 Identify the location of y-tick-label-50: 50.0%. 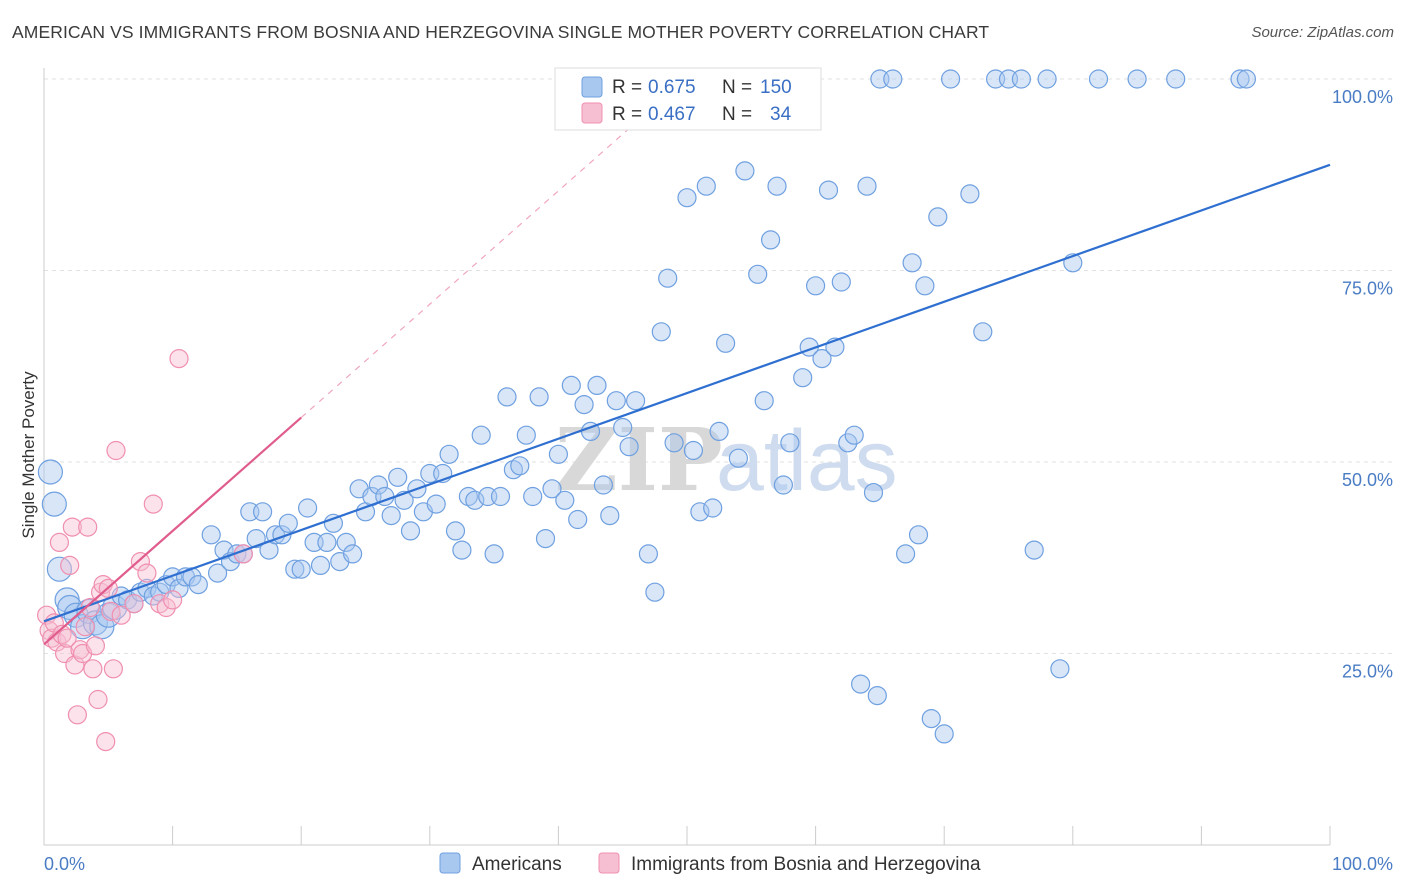
(1367, 480).